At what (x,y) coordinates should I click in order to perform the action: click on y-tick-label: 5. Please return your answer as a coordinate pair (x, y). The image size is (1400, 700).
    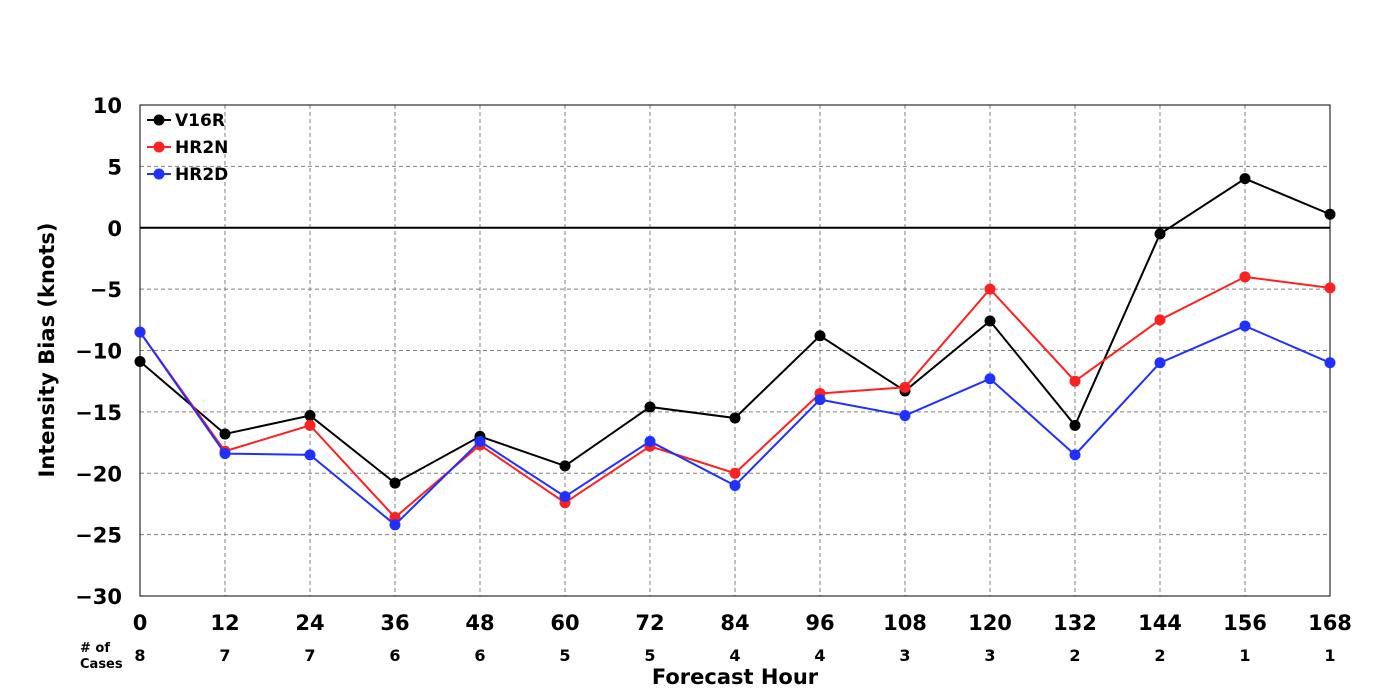
    Looking at the image, I should click on (114, 167).